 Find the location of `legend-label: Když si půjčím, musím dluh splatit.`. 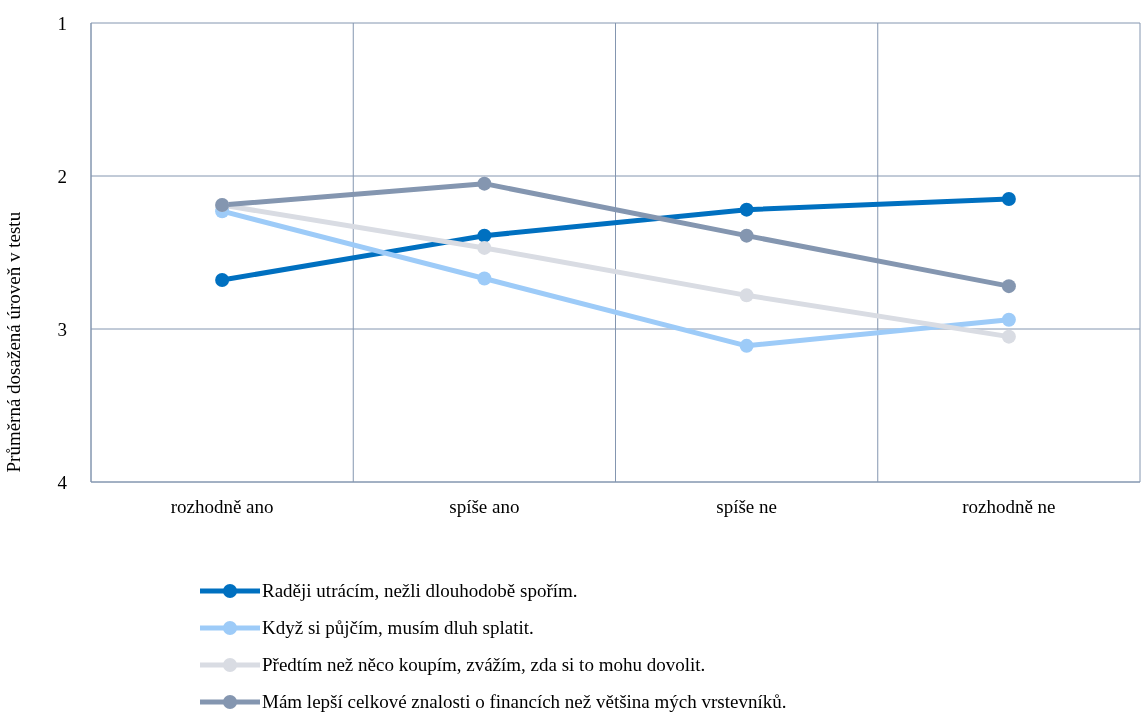

legend-label: Když si půjčím, musím dluh splatit. is located at coordinates (398, 627).